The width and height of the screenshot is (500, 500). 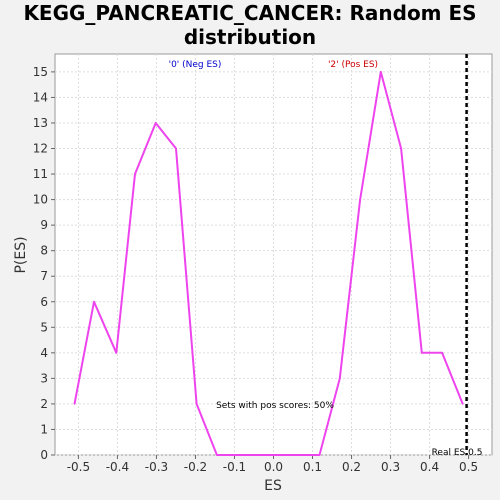 What do you see at coordinates (40, 72) in the screenshot?
I see `y-tick-label: 15` at bounding box center [40, 72].